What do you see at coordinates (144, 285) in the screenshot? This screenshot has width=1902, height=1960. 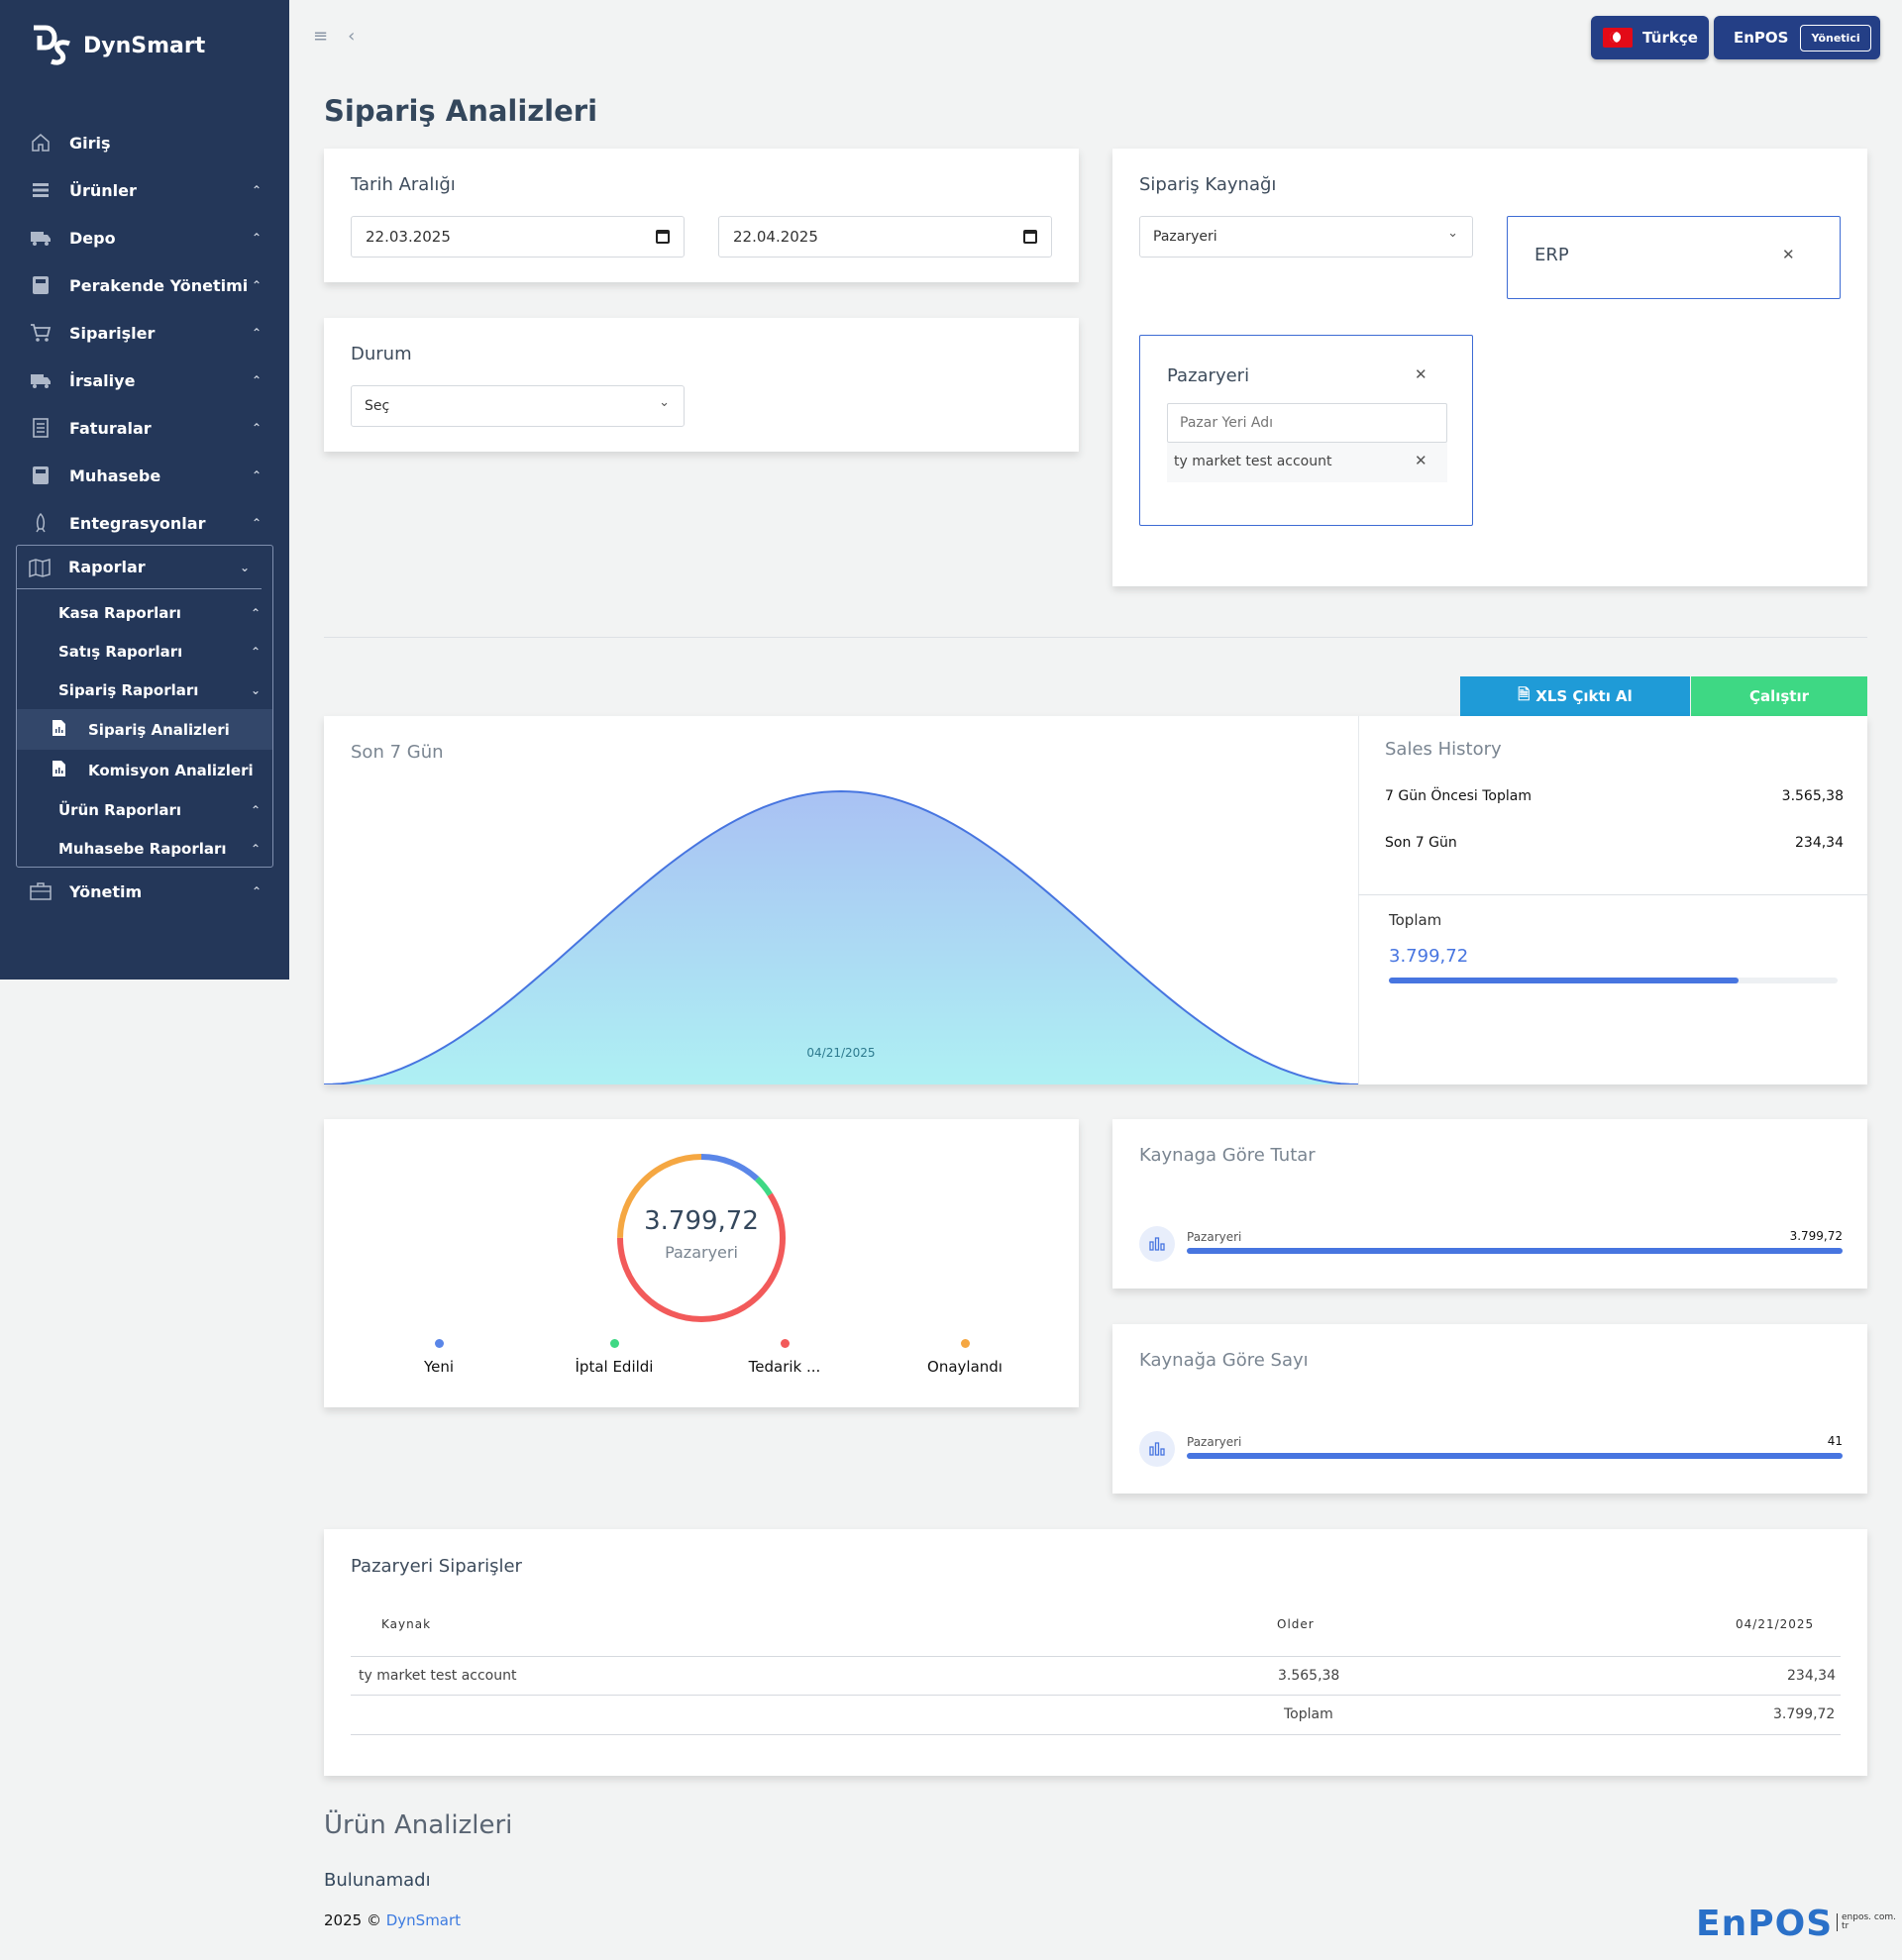 I see `sidebar-item-perakende: Perakende Yönetimi ⌃` at bounding box center [144, 285].